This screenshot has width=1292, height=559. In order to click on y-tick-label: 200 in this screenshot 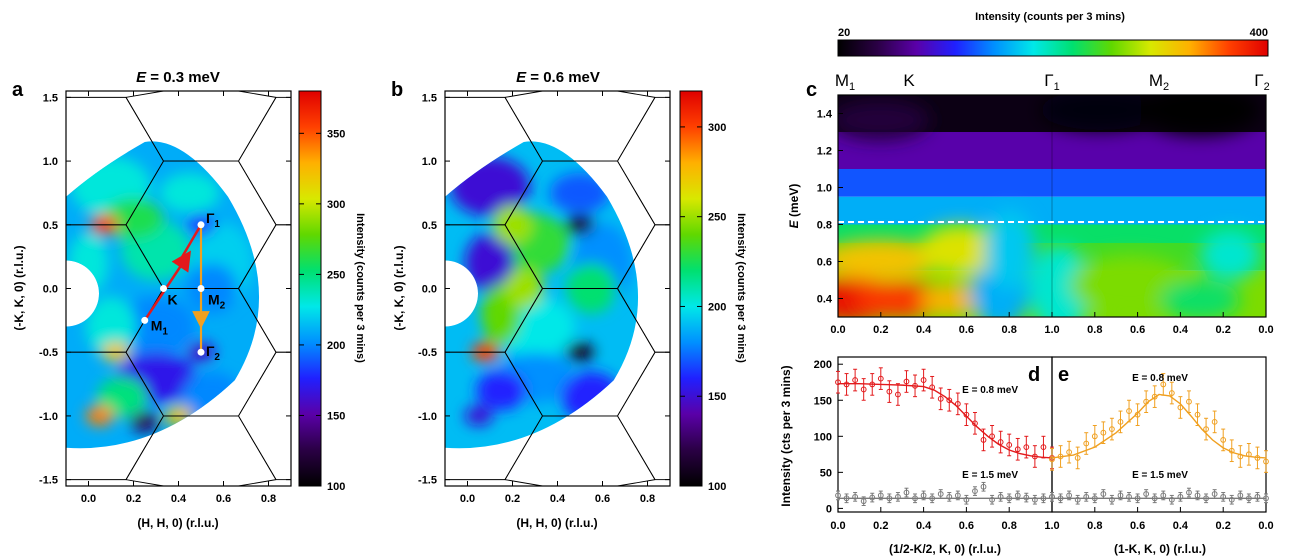, I will do `click(823, 365)`.